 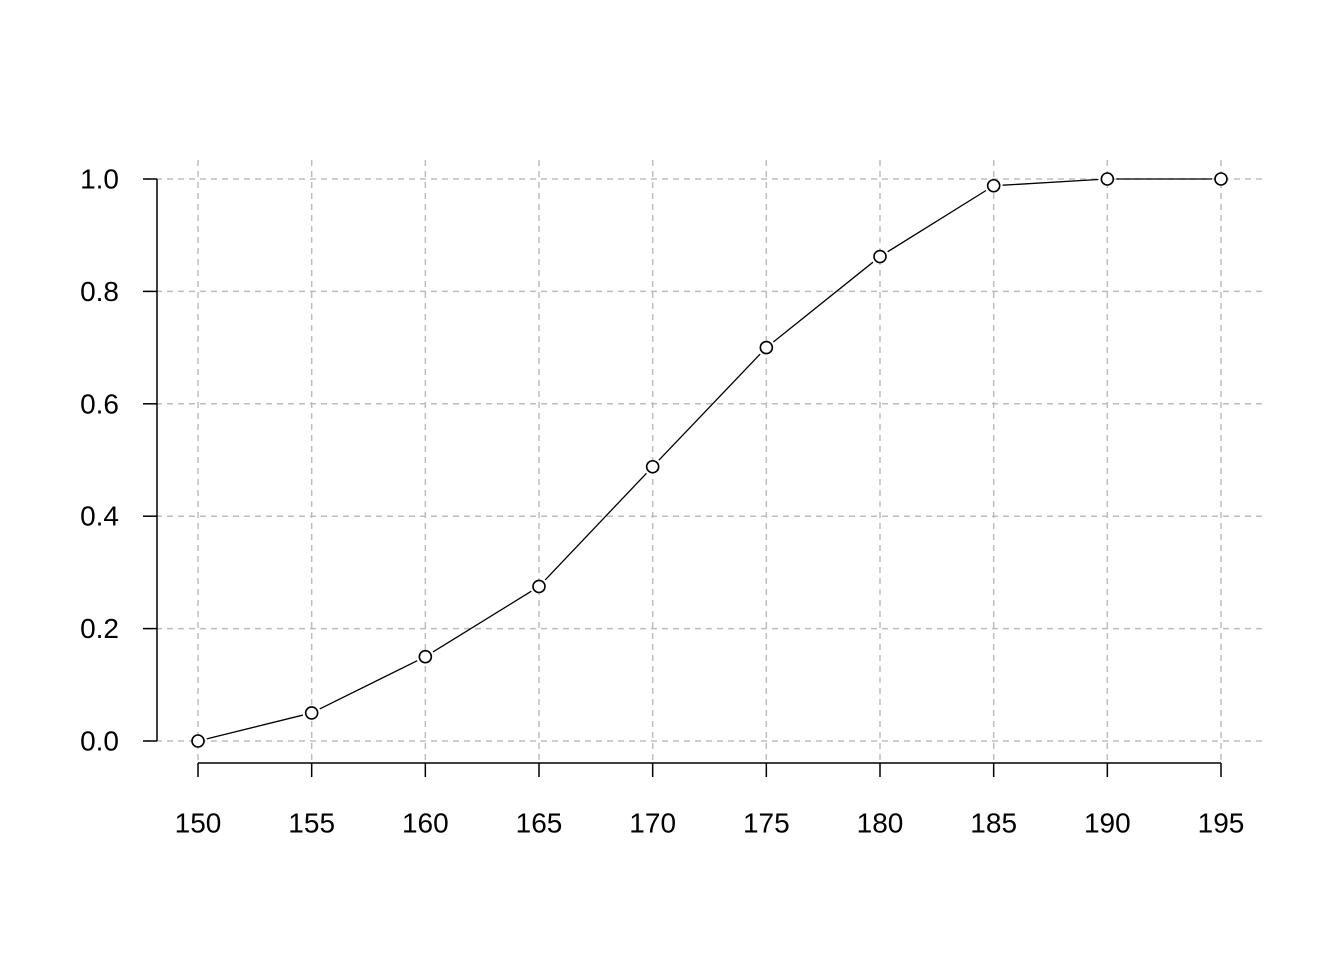 What do you see at coordinates (99, 403) in the screenshot?
I see `y-tick-label-3: 0.6` at bounding box center [99, 403].